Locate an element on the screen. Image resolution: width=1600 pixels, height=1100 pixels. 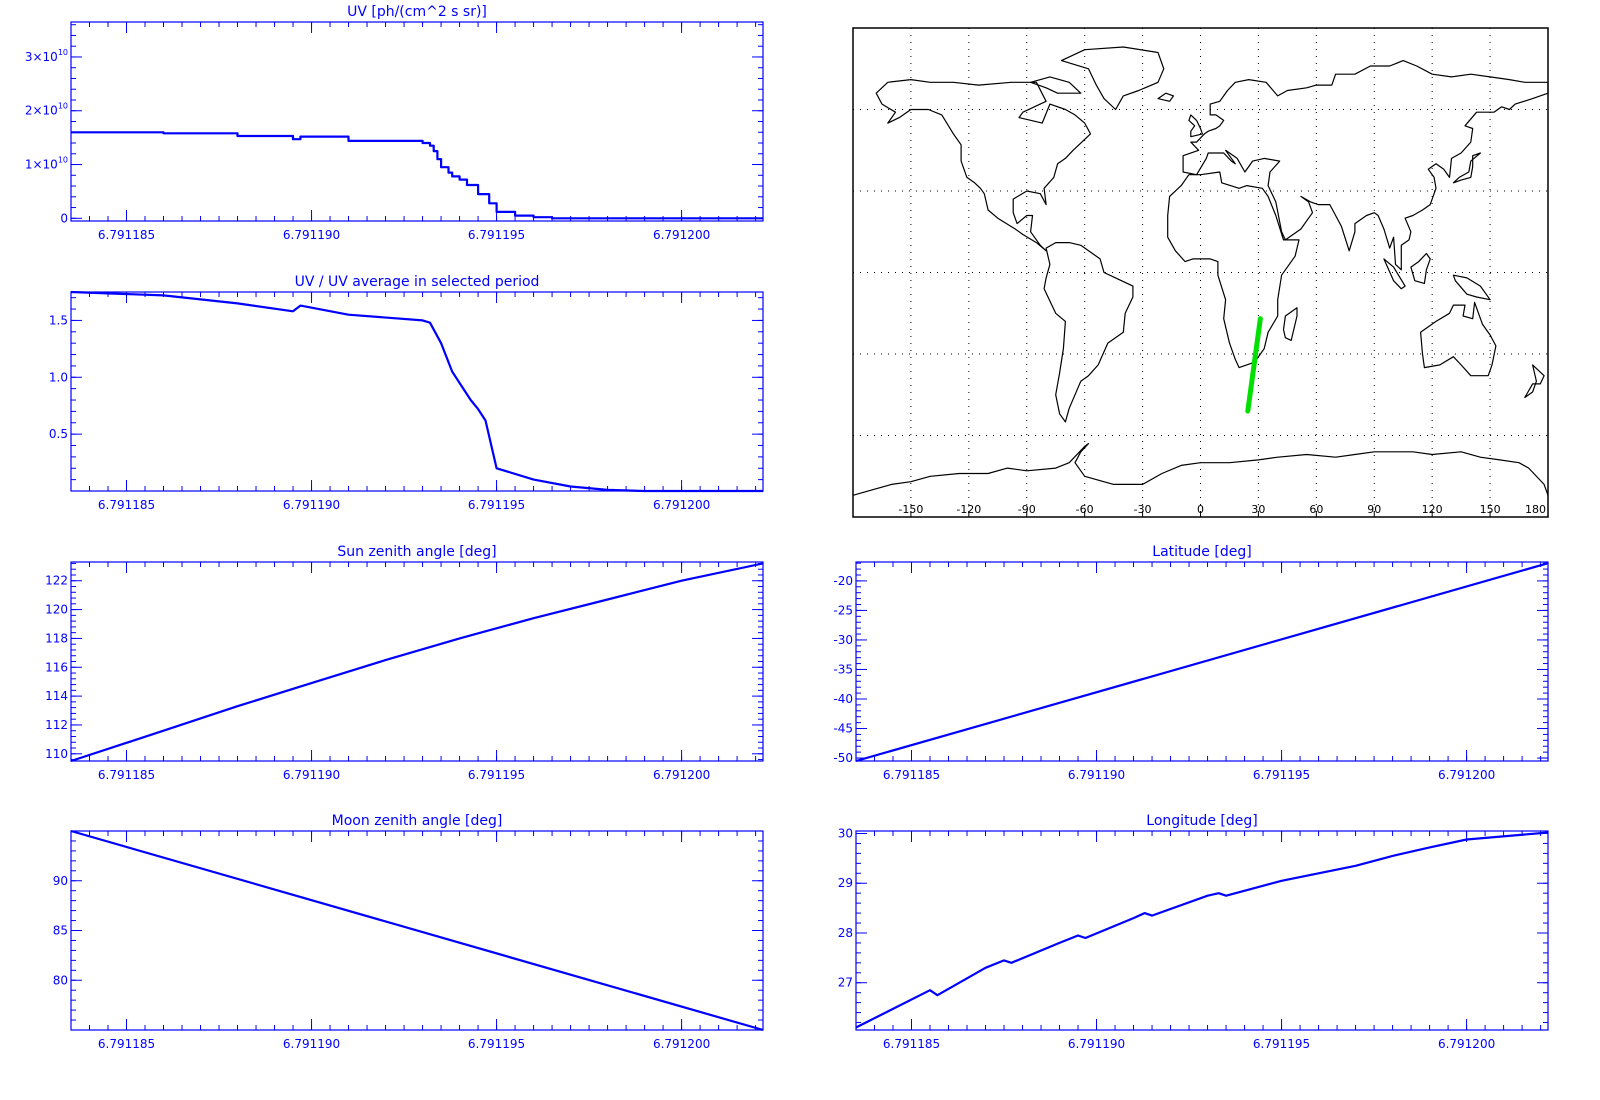
y-tick-label: 112 is located at coordinates (56, 725).